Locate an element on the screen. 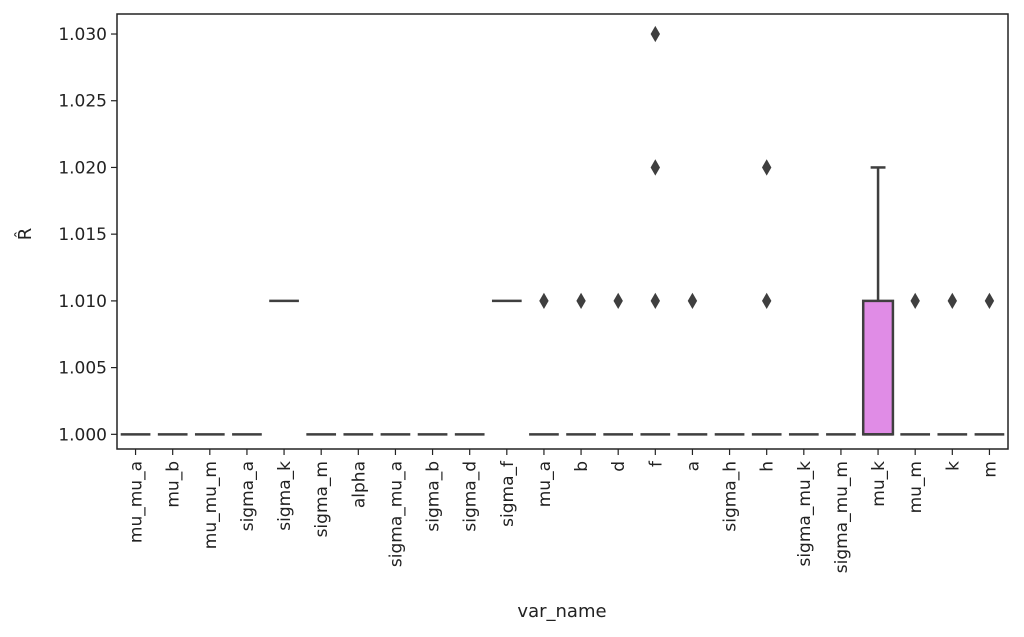  box-d is located at coordinates (618, 364).